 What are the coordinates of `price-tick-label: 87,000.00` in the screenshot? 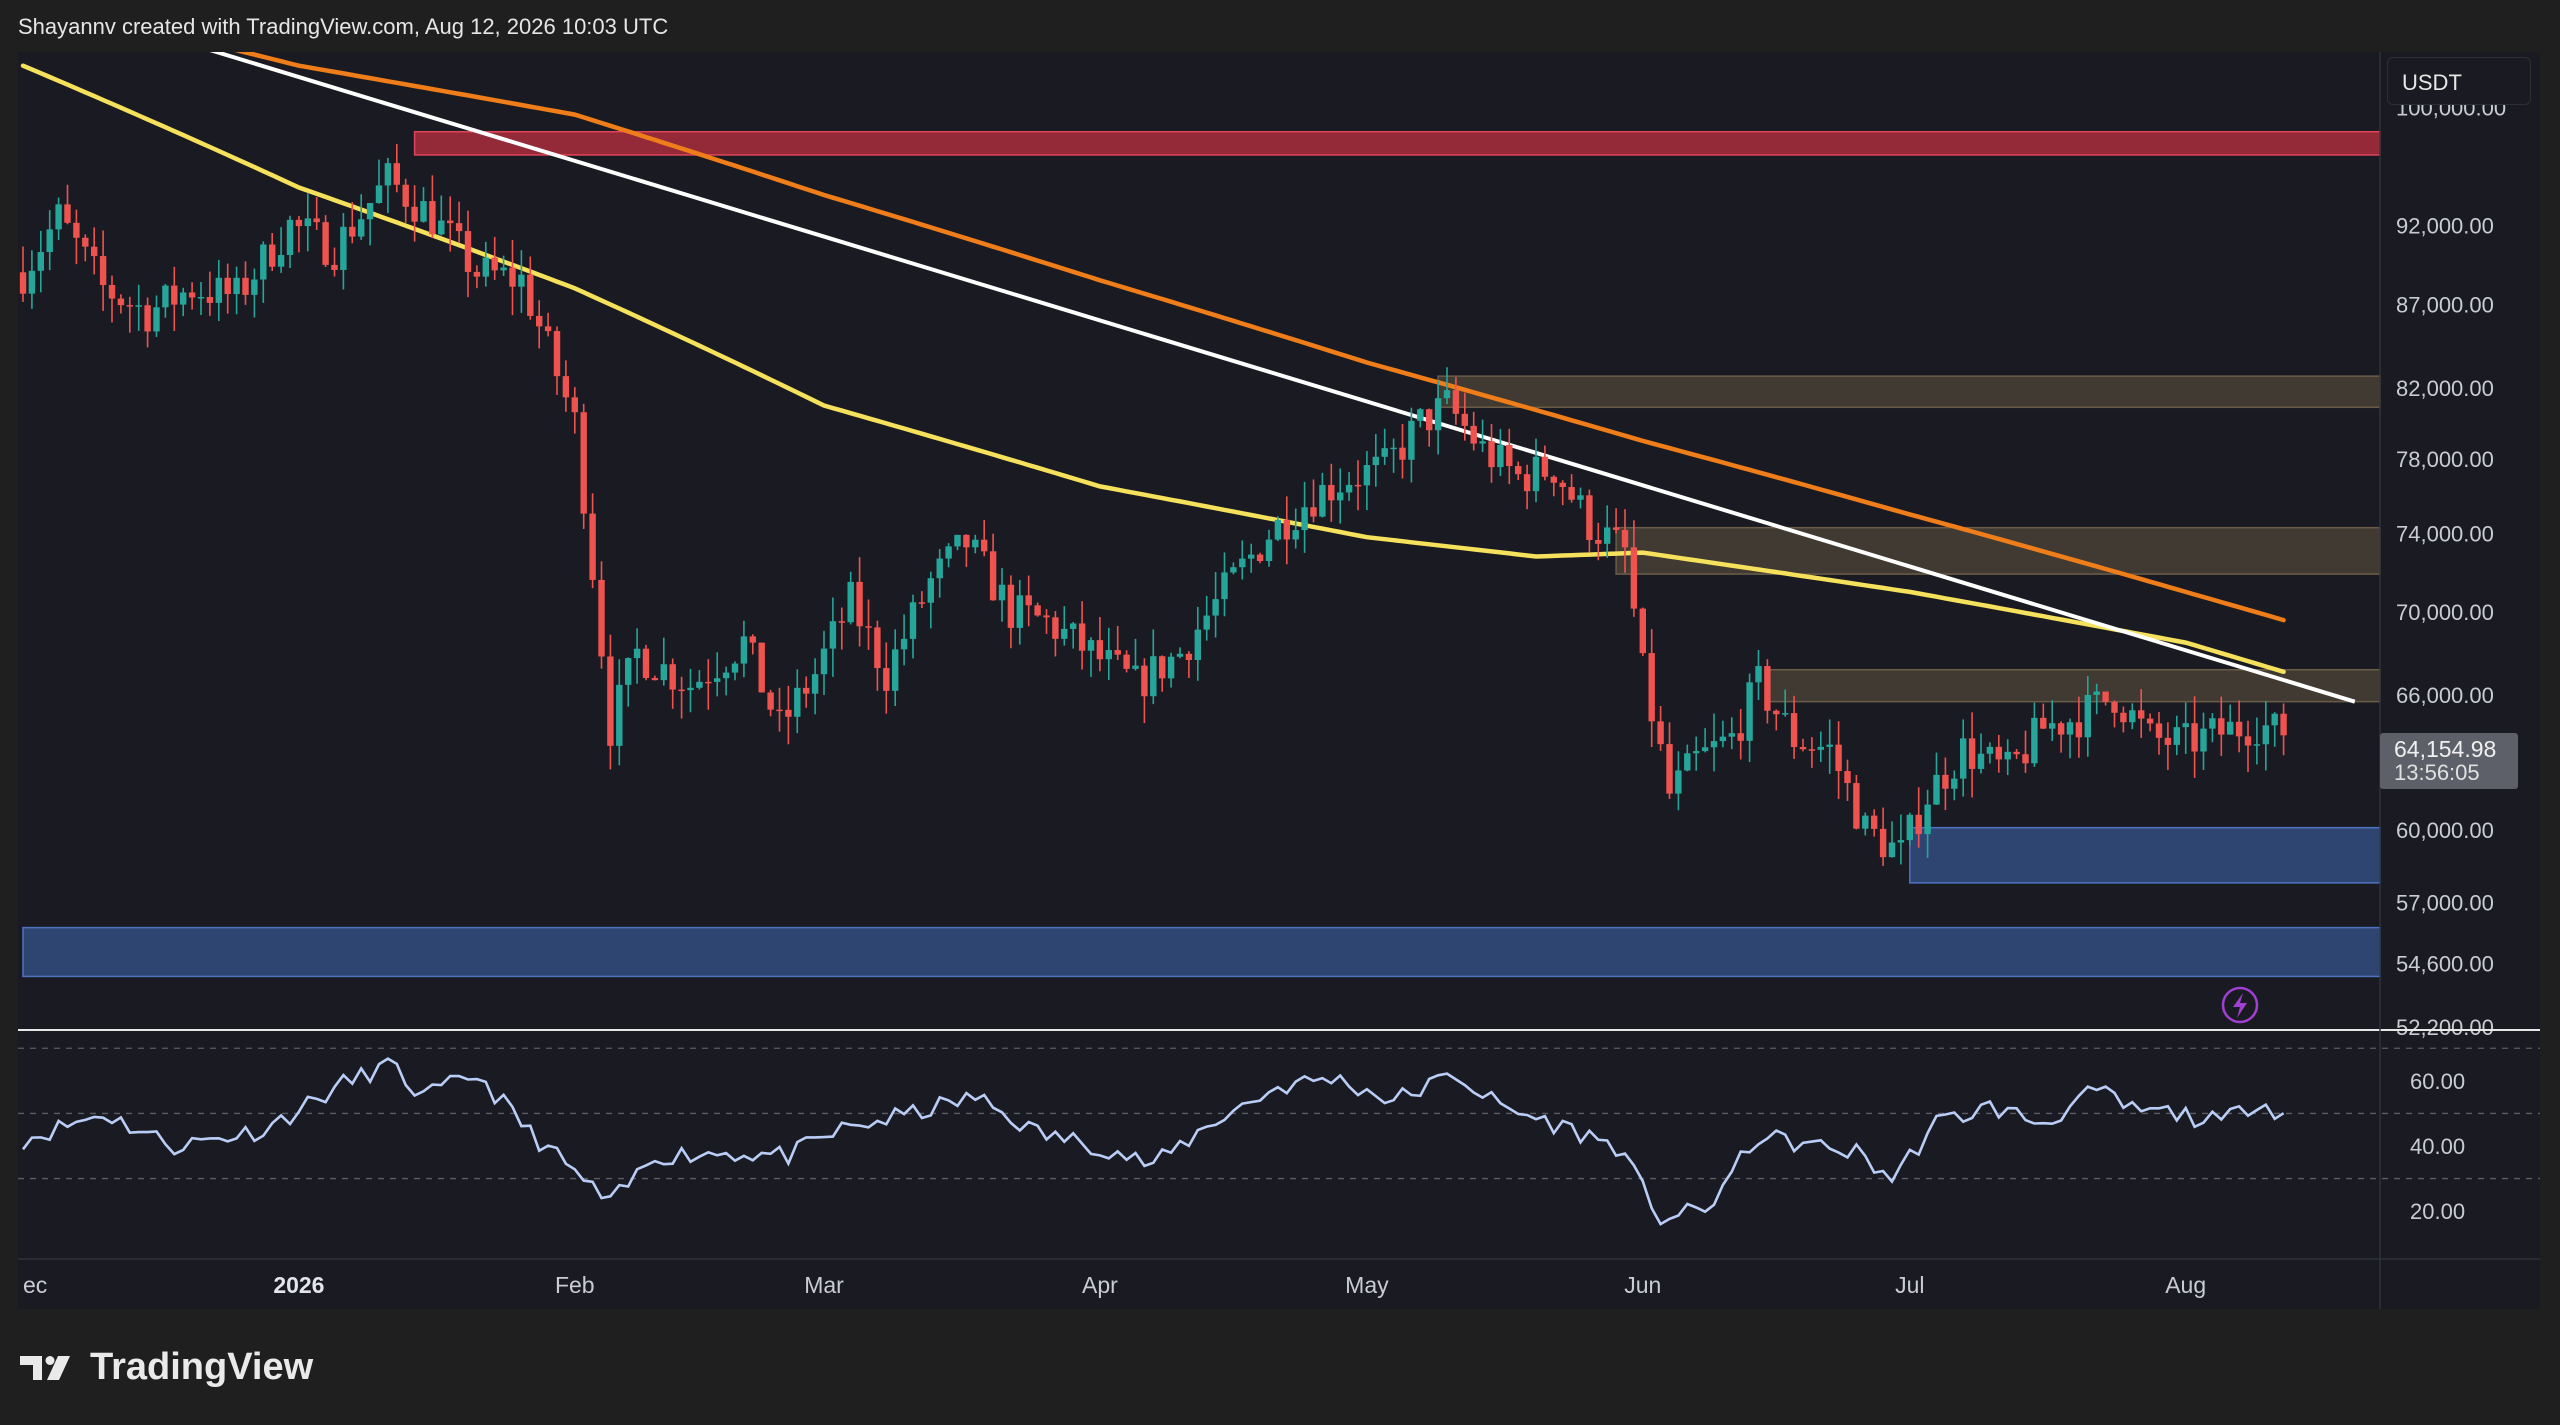 It's located at (2445, 304).